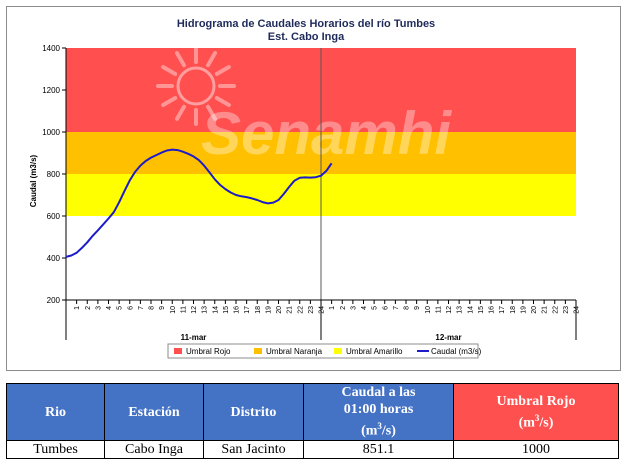 The width and height of the screenshot is (629, 468). What do you see at coordinates (253, 449) in the screenshot?
I see `cell-distrito: San Jacinto` at bounding box center [253, 449].